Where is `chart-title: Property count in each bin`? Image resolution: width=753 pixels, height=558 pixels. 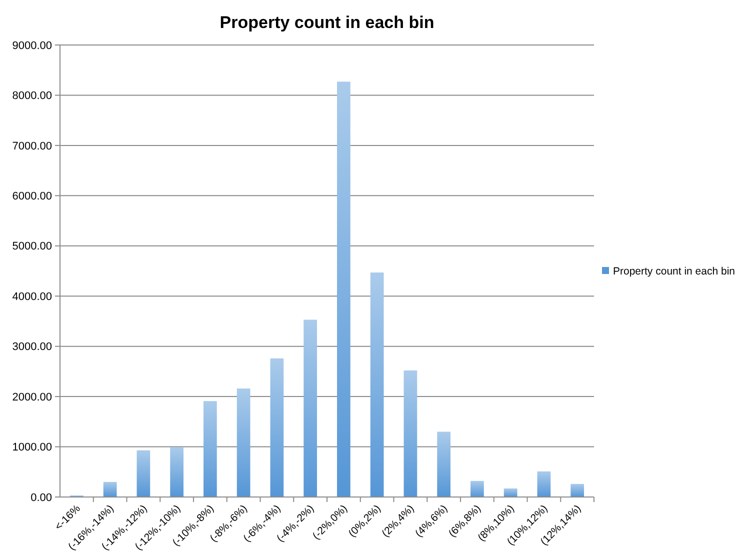 chart-title: Property count in each bin is located at coordinates (327, 22).